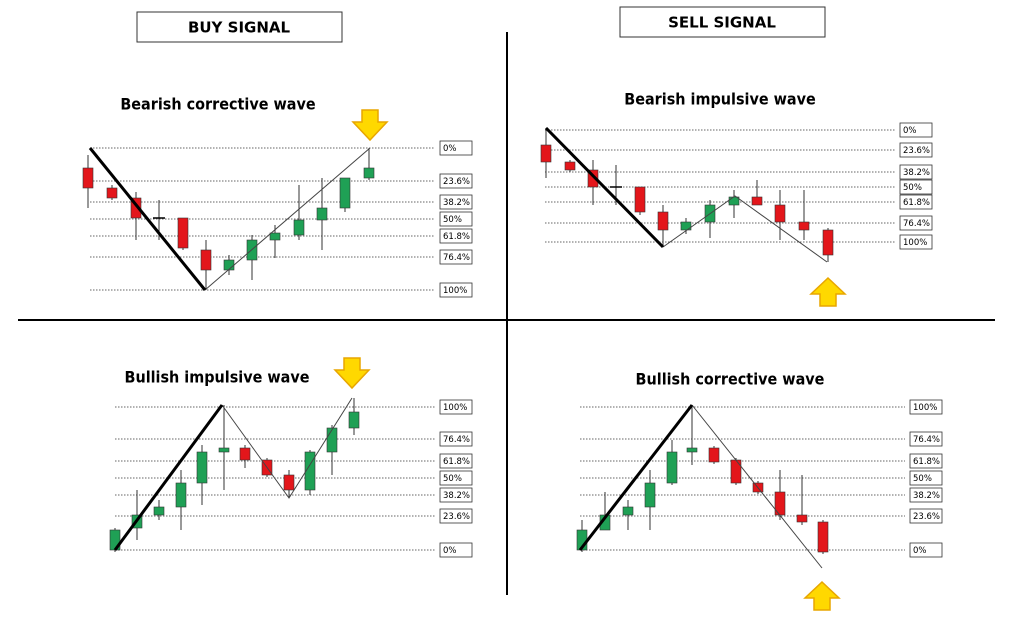  I want to click on buy-header-box, so click(239, 27).